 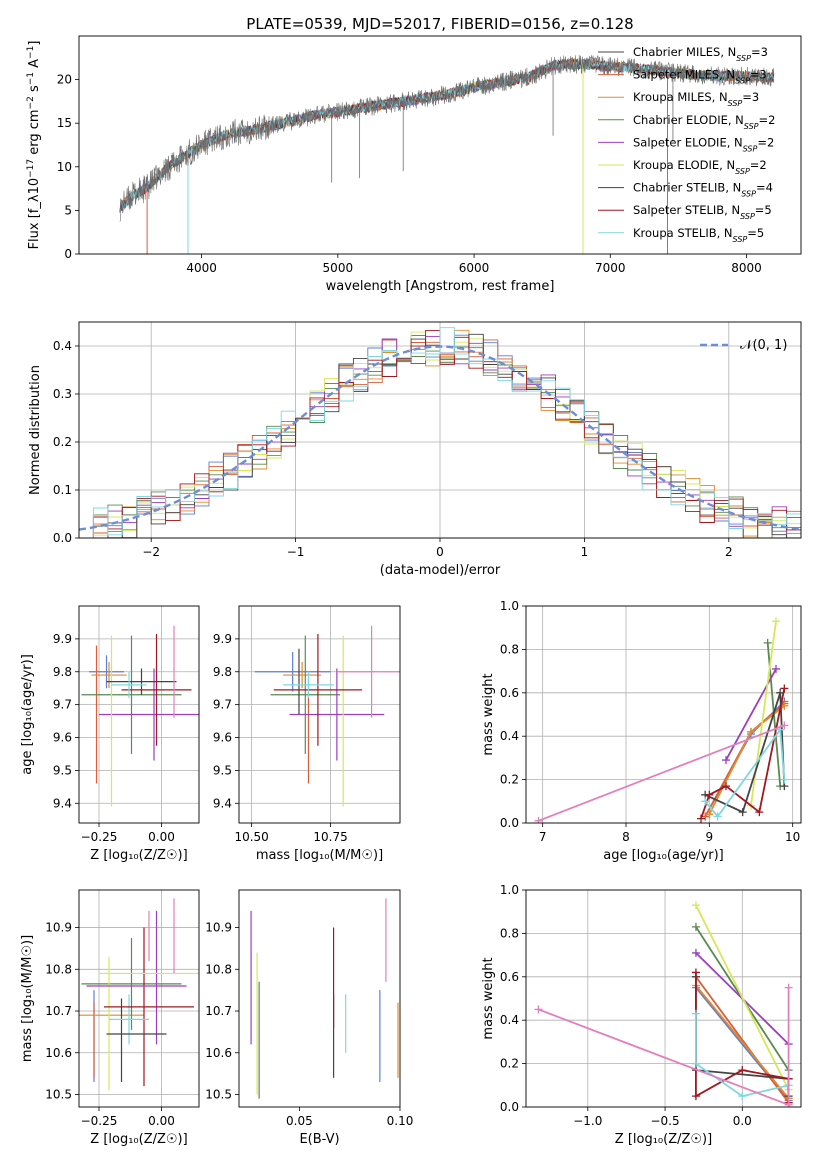 I want to click on x-axis-label: E(B-V), so click(x=319, y=1139).